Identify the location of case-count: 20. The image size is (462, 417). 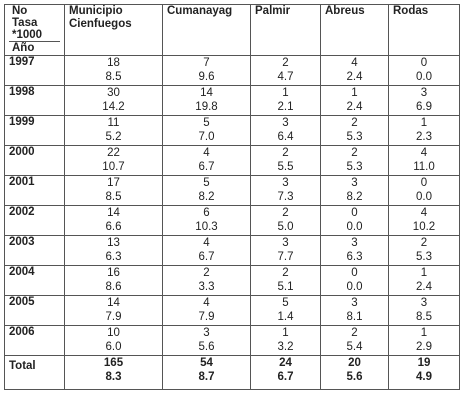
(354, 363).